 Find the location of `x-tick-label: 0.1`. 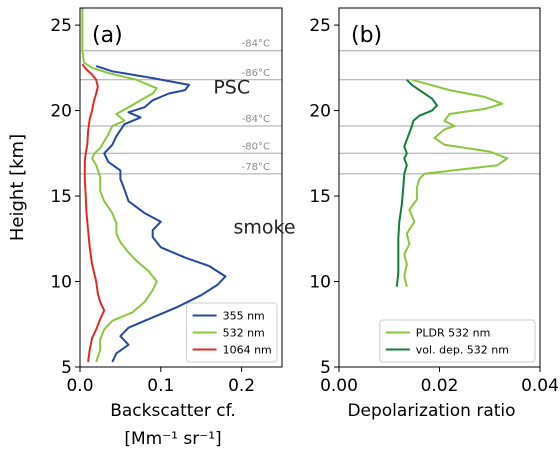

x-tick-label: 0.1 is located at coordinates (160, 386).